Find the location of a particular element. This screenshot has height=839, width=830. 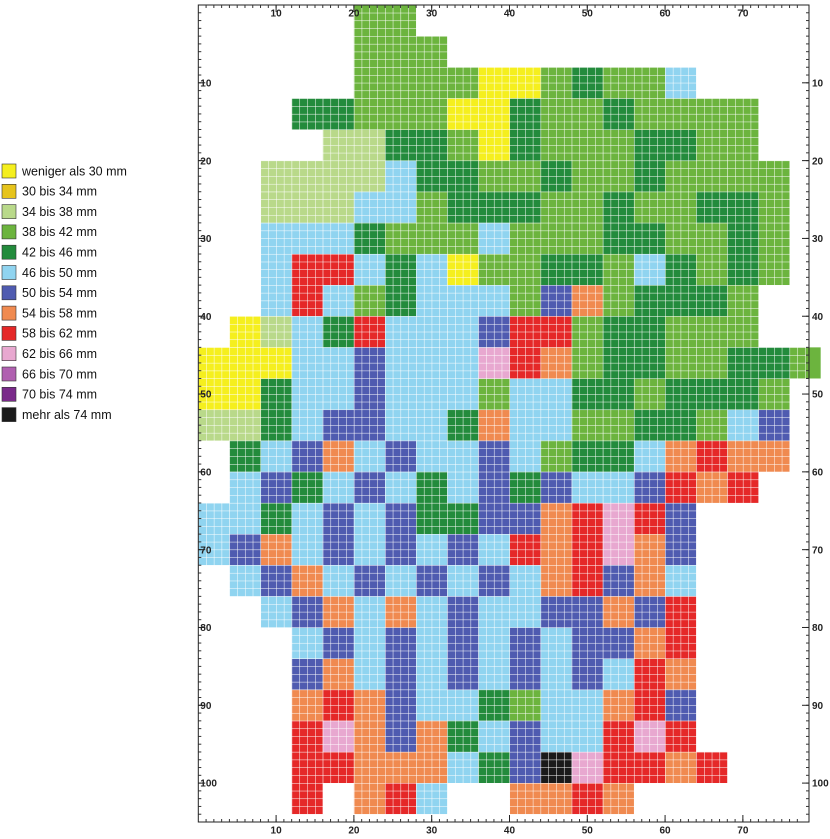

legend-label: 66 bis 70 mm is located at coordinates (59, 374).